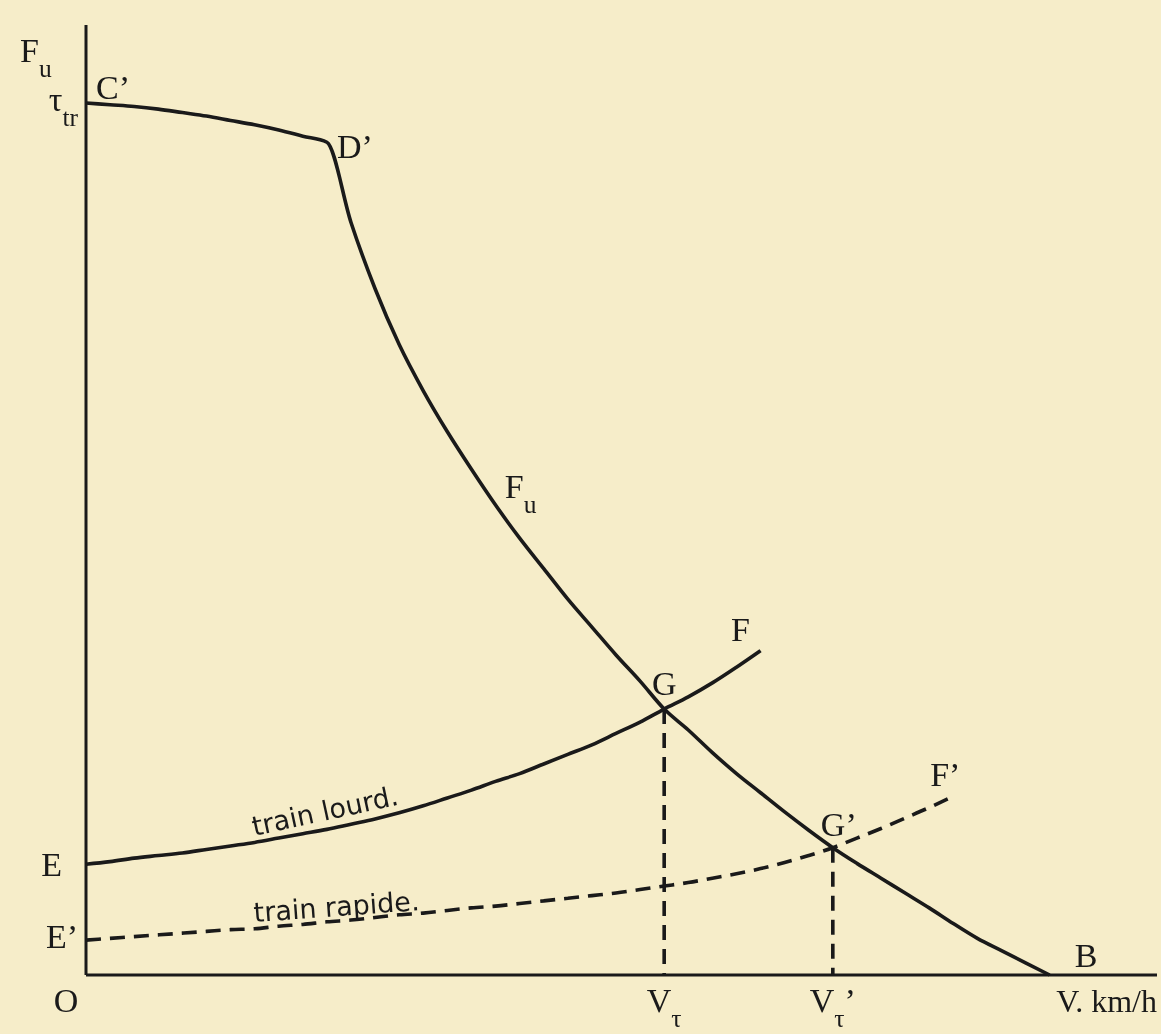  I want to click on annotation: F, so click(741, 629).